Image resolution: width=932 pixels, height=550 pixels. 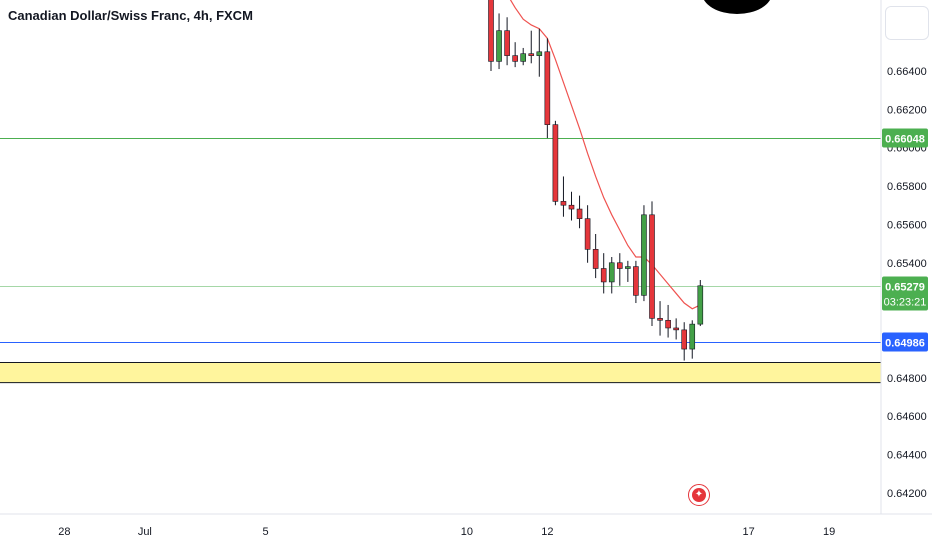 What do you see at coordinates (907, 187) in the screenshot?
I see `price-tick-label: 0.65800` at bounding box center [907, 187].